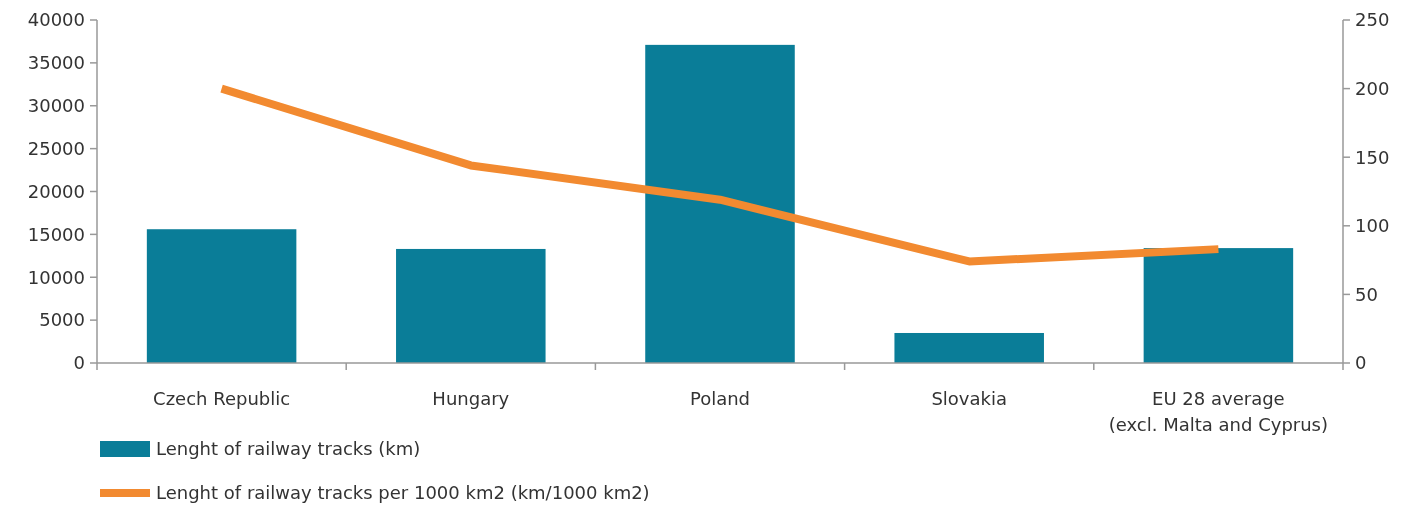 The image size is (1424, 510). Describe the element at coordinates (471, 398) in the screenshot. I see `x-tick-label: Hungary` at that location.